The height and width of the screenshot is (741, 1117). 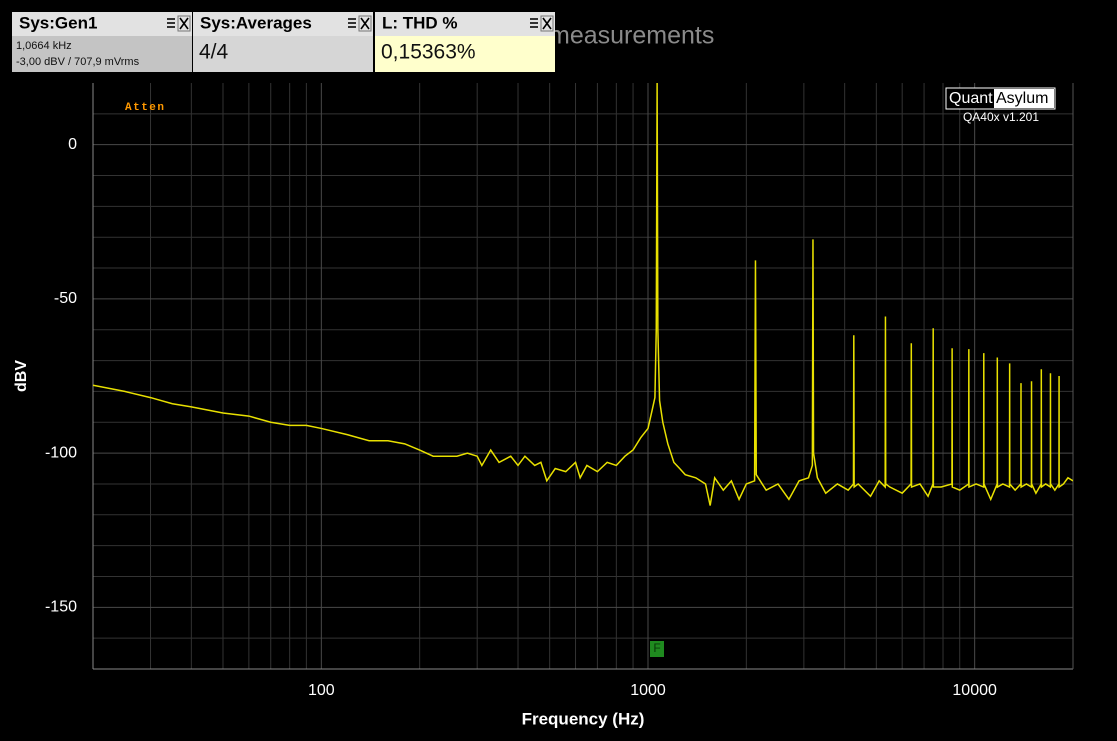 What do you see at coordinates (971, 98) in the screenshot?
I see `logo-part: Quant` at bounding box center [971, 98].